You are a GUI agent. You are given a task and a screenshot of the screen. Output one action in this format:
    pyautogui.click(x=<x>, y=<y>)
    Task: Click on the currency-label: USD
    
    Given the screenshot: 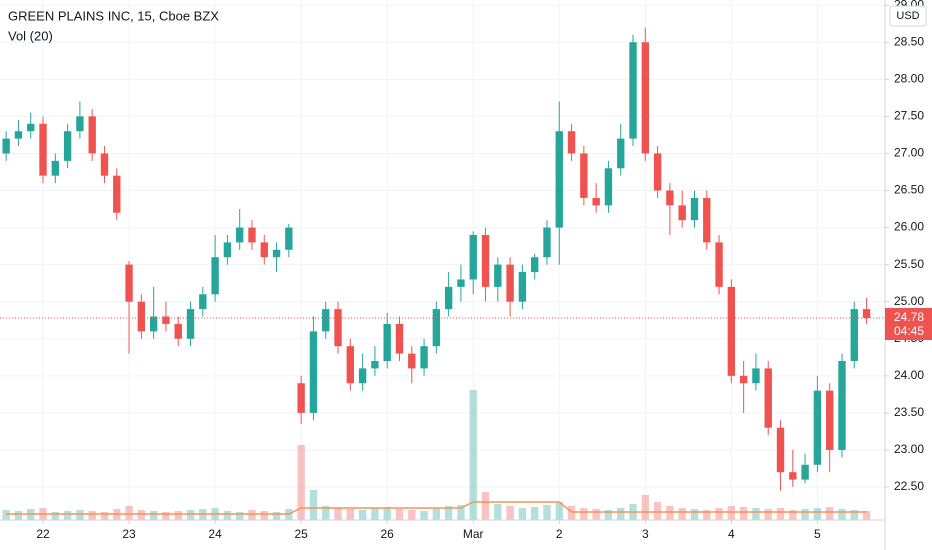 What is the action you would take?
    pyautogui.click(x=907, y=16)
    